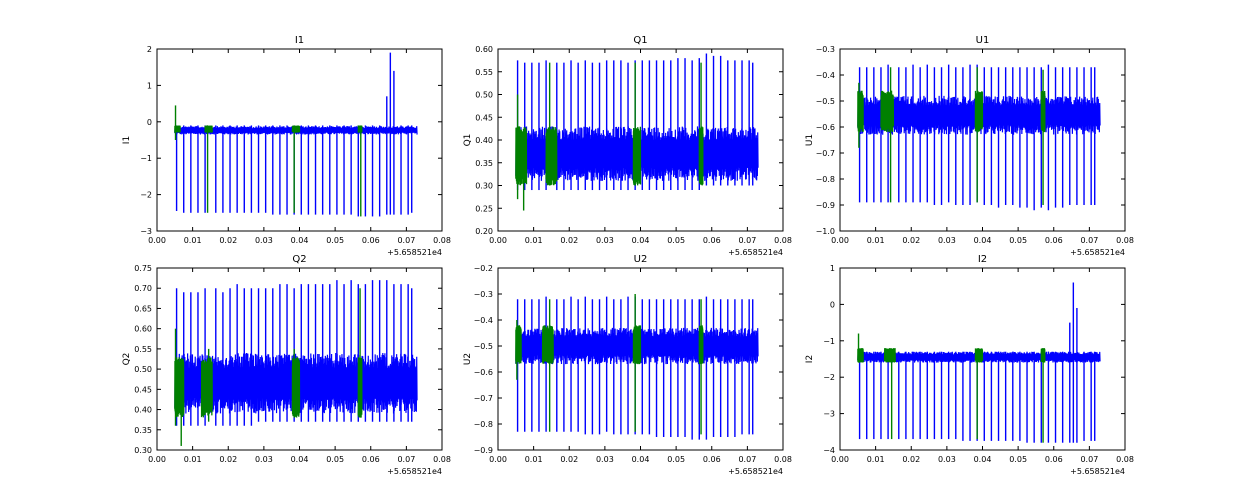 The width and height of the screenshot is (1250, 500). Describe the element at coordinates (982, 259) in the screenshot. I see `subplot-title: I2` at that location.